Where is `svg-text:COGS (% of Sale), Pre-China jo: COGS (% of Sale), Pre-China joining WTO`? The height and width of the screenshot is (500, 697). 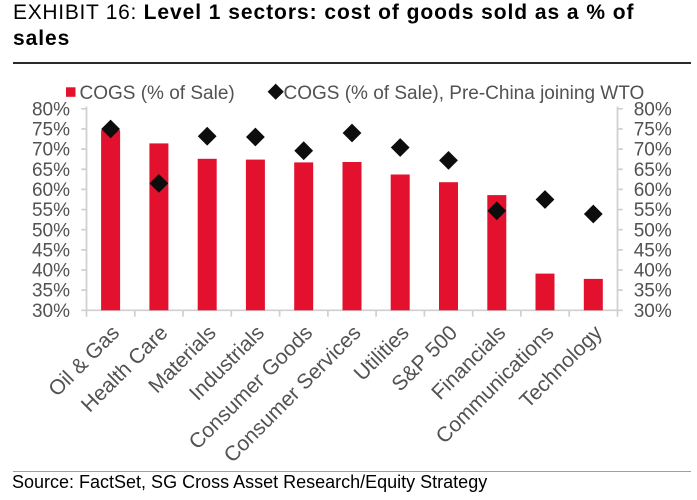 svg-text:COGS (% of Sale), Pre-China jo: COGS (% of Sale), Pre-China joining WTO is located at coordinates (464, 93).